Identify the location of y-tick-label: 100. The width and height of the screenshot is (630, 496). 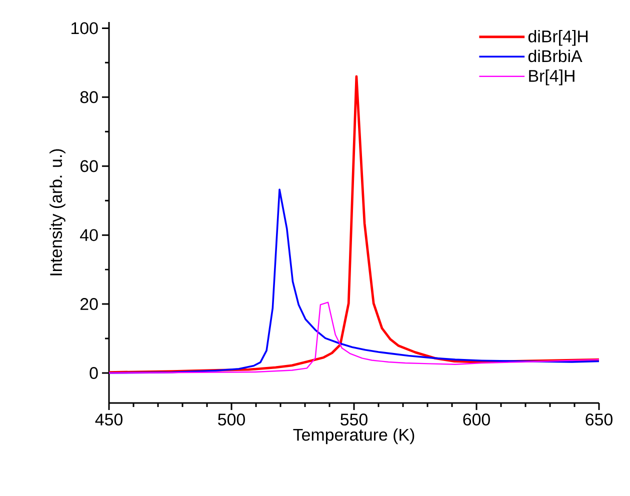
(85, 28).